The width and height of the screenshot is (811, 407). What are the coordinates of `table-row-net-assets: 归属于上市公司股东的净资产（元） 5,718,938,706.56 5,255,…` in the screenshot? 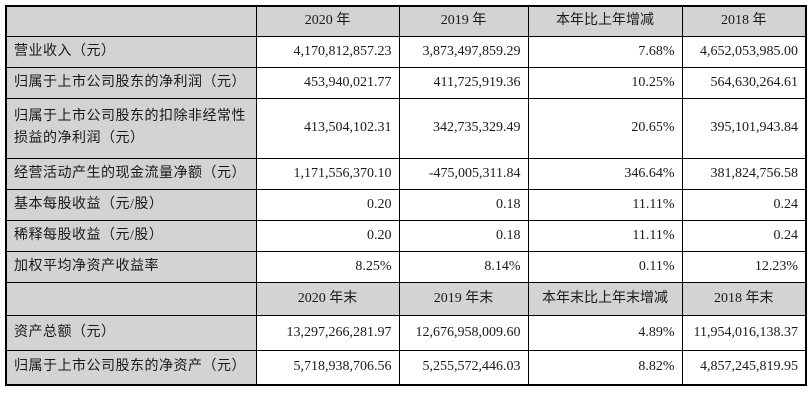 It's located at (406, 367).